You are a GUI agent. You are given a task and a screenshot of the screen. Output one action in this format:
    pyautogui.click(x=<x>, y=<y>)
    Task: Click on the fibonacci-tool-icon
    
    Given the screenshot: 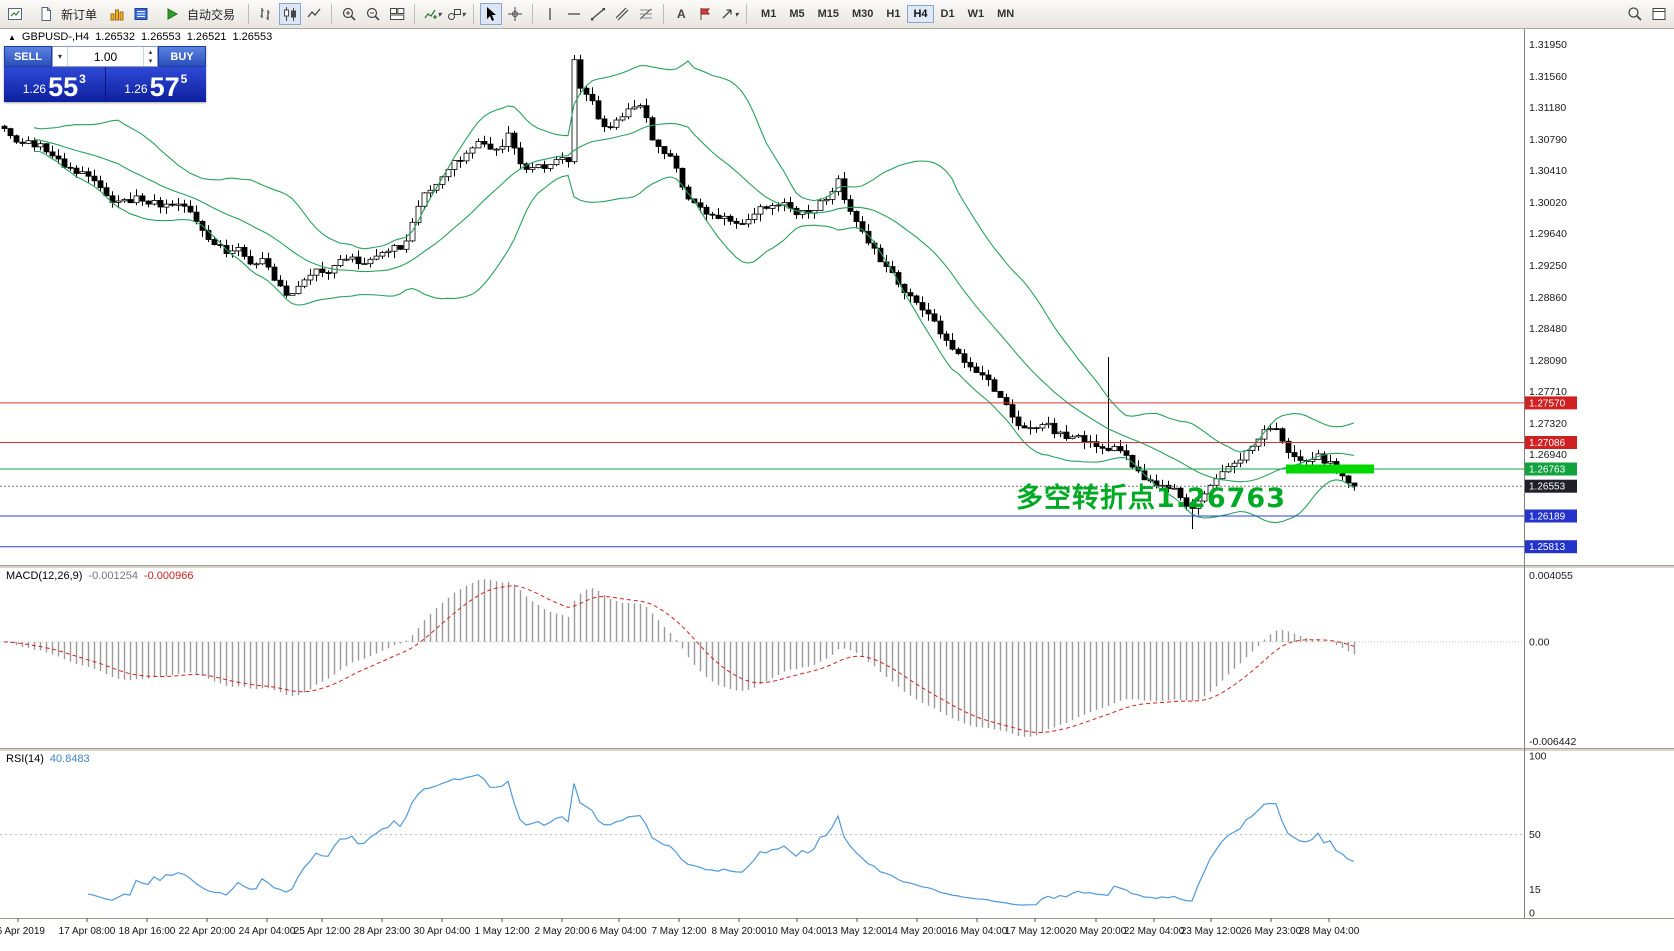 What is the action you would take?
    pyautogui.click(x=646, y=14)
    